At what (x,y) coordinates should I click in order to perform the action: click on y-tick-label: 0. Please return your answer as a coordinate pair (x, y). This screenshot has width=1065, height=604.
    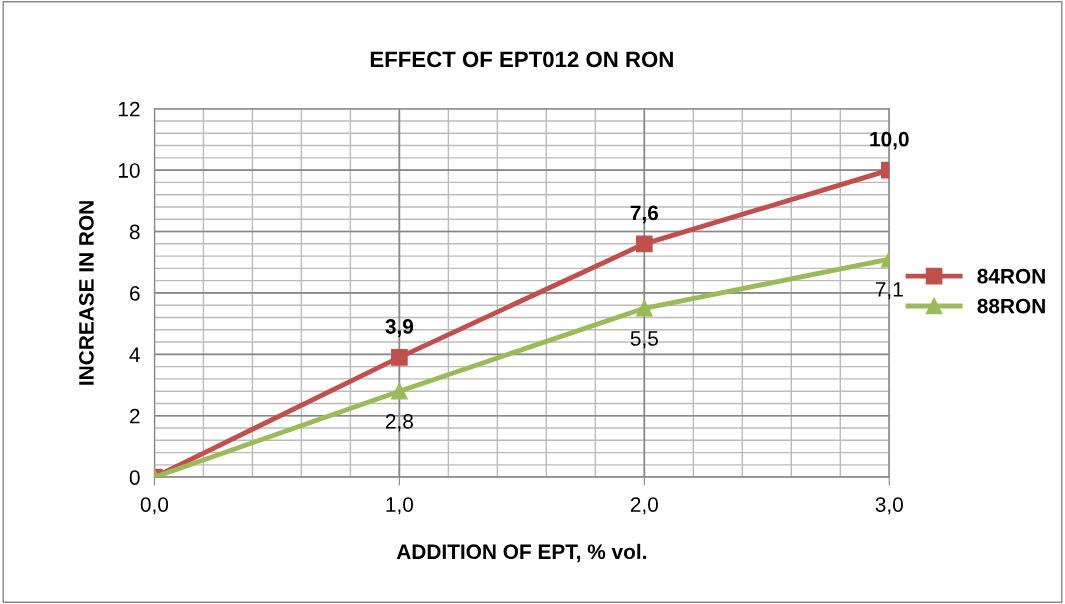
    Looking at the image, I should click on (134, 477).